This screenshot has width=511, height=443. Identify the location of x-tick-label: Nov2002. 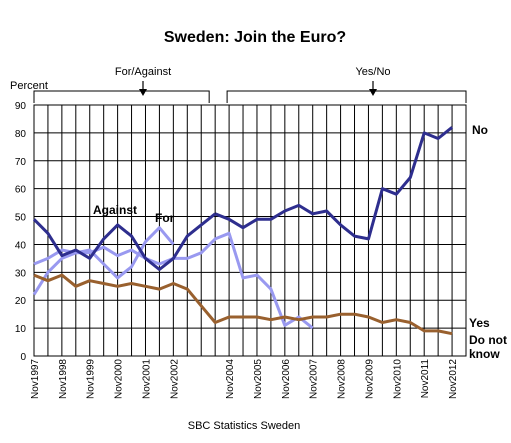
(174, 379).